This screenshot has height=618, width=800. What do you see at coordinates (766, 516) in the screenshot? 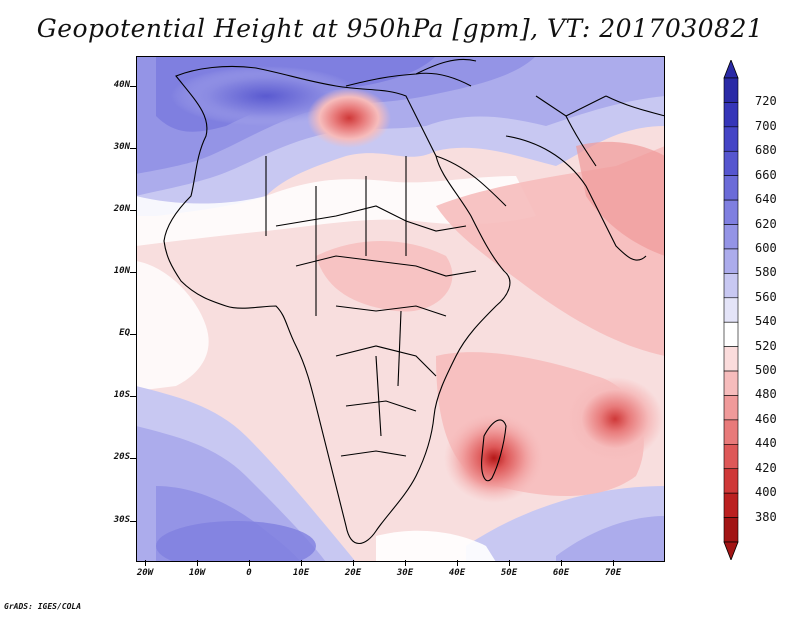
I see `colorbar-label: 380` at bounding box center [766, 516].